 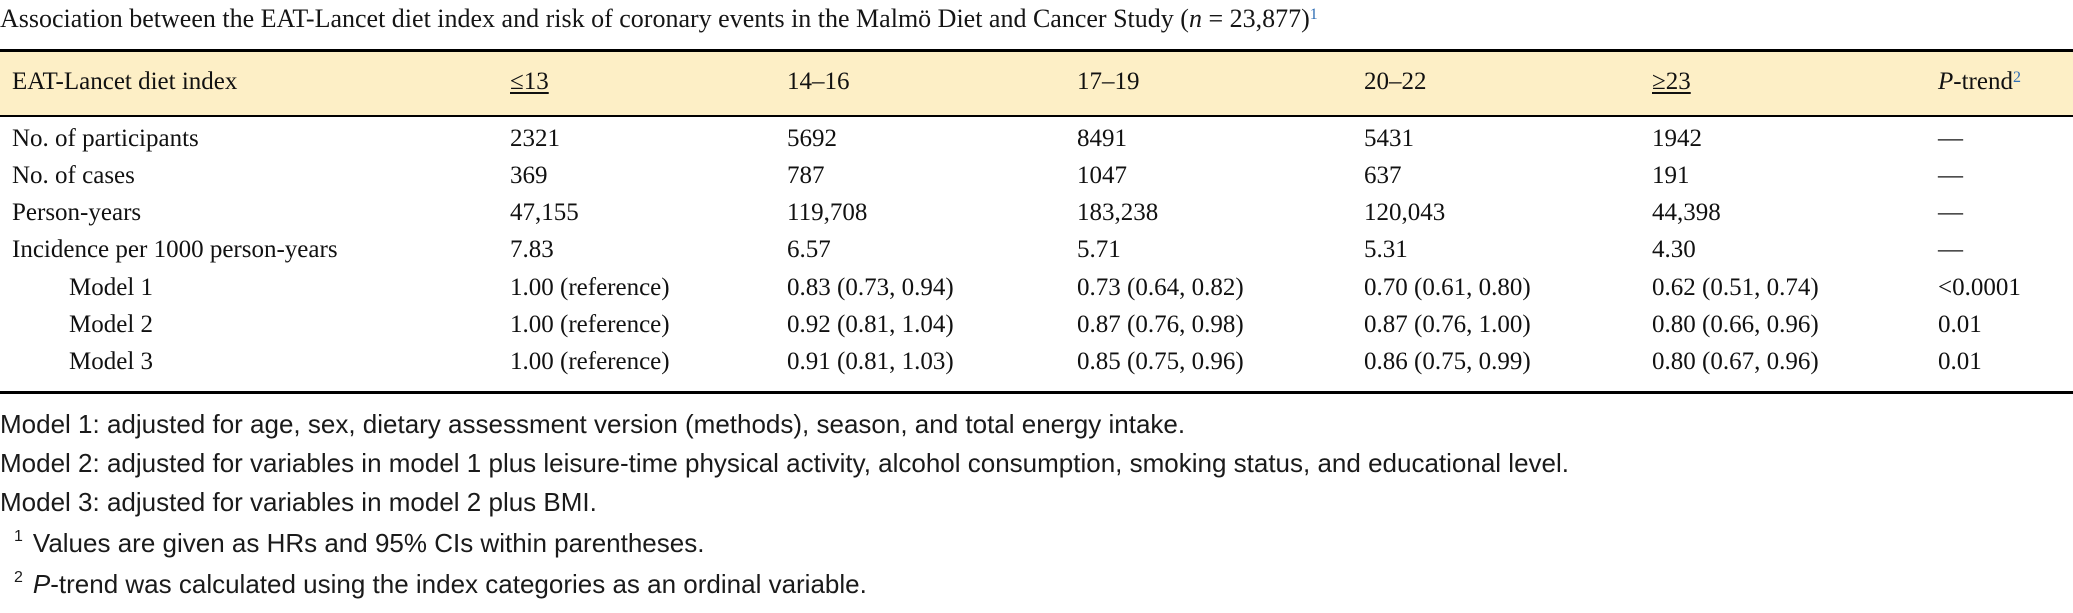 I want to click on table-cell: 0.85 (0.75, 0.96), so click(x=1160, y=361).